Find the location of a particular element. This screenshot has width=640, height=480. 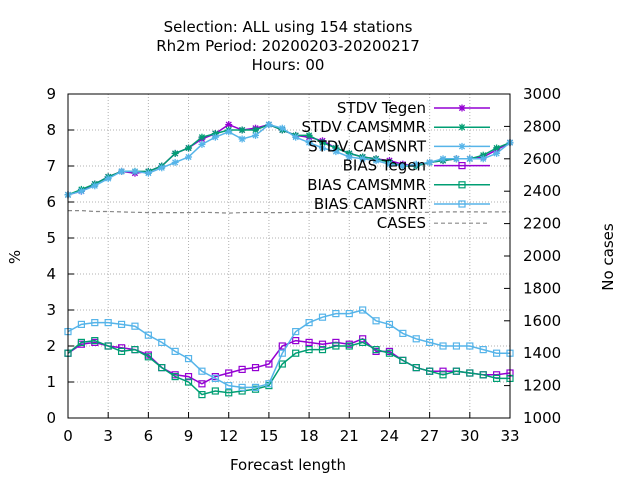

x-tick-label: 12 is located at coordinates (228, 436).